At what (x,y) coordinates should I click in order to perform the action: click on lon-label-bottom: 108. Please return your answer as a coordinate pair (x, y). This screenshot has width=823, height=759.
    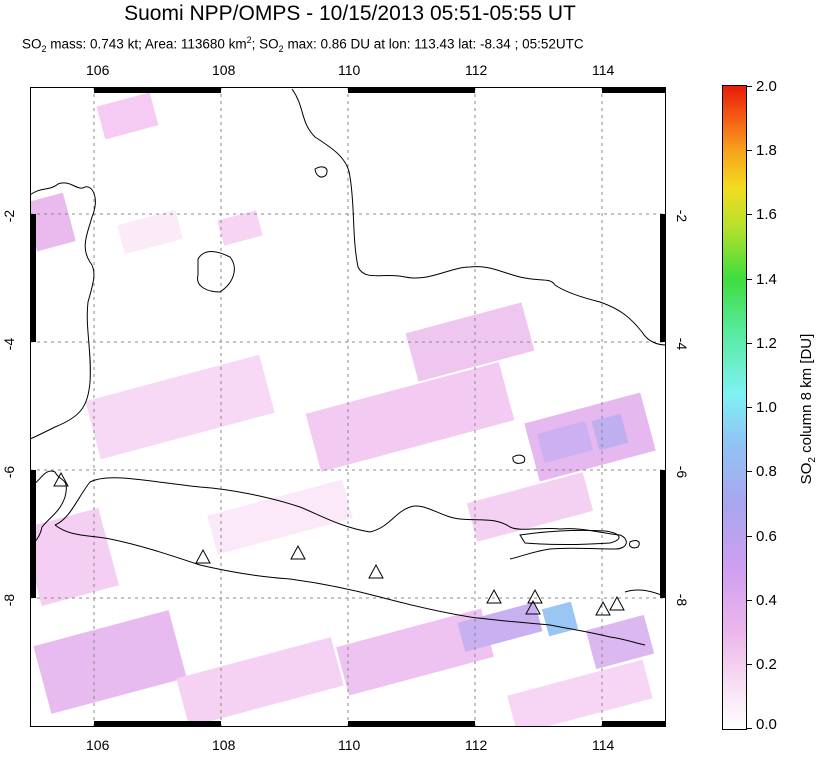
    Looking at the image, I should click on (224, 745).